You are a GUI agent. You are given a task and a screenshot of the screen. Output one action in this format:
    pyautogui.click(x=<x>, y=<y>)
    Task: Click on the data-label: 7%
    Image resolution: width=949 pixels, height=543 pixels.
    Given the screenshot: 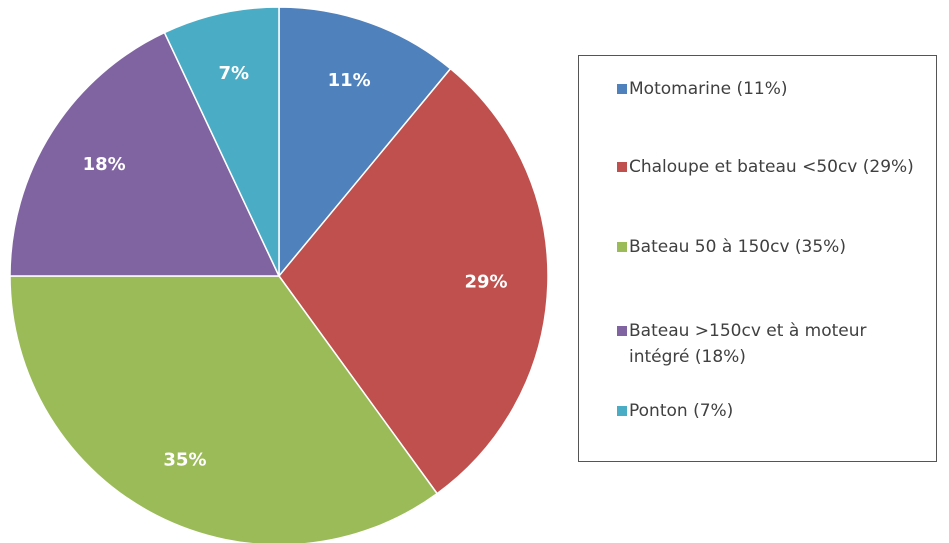 What is the action you would take?
    pyautogui.click(x=234, y=73)
    